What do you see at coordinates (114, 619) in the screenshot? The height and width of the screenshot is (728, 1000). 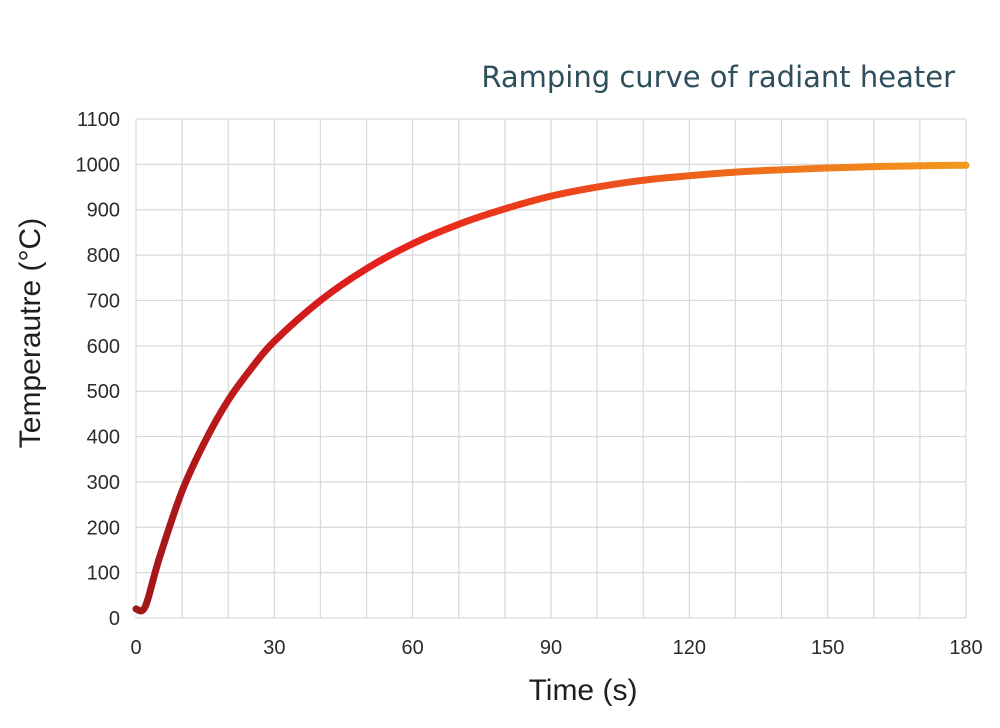 I see `y-tick-label: 0` at bounding box center [114, 619].